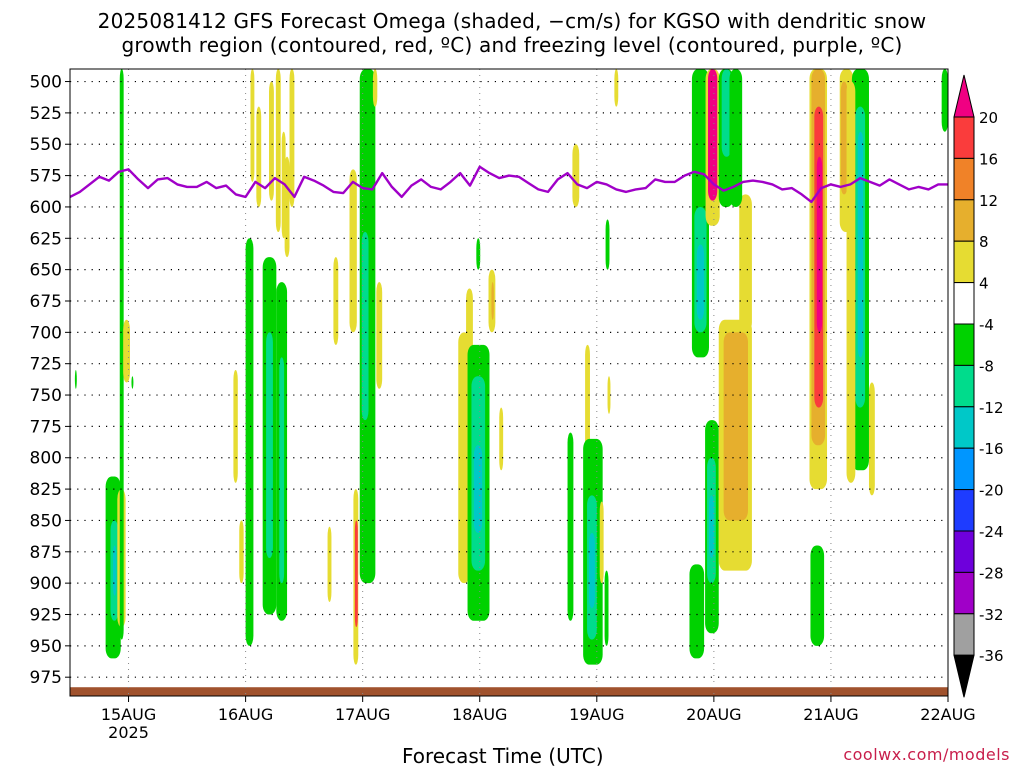 The image size is (1024, 768). What do you see at coordinates (479, 714) in the screenshot?
I see `x-tick-label-18AUG: 18AUG` at bounding box center [479, 714].